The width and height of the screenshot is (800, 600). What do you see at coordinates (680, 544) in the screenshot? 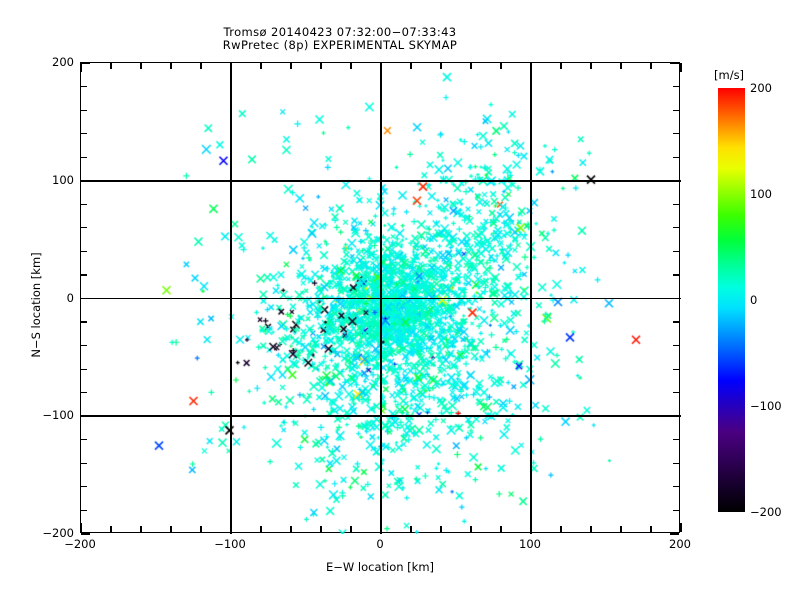
I see `x-tick-label: 200` at bounding box center [680, 544].